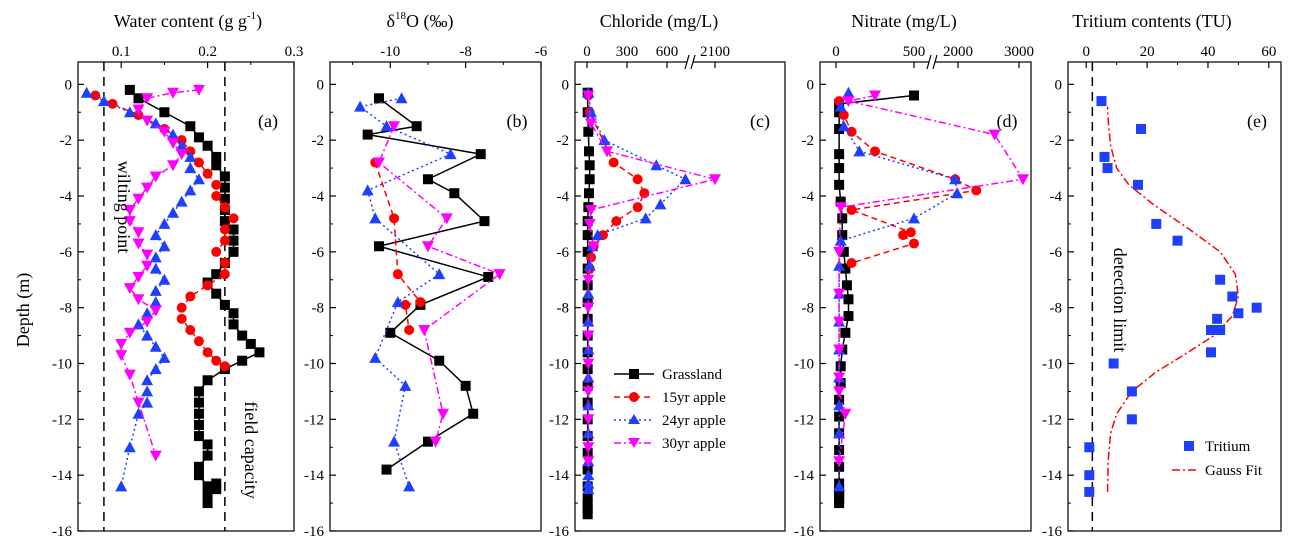 Image resolution: width=1294 pixels, height=537 pixels. Describe the element at coordinates (808, 253) in the screenshot. I see `y-tick-label-d: -6` at that location.